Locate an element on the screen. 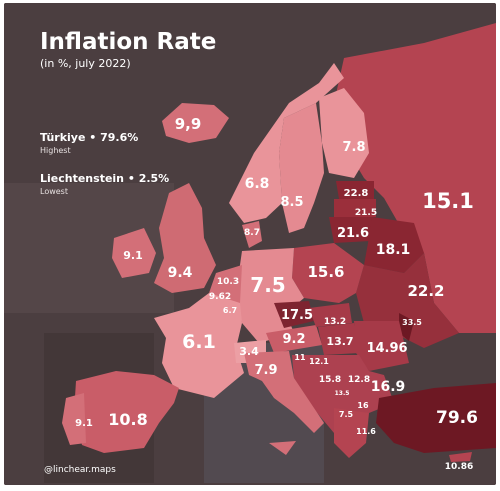 The image size is (500, 491). moldova-label: 33.5 is located at coordinates (412, 322).